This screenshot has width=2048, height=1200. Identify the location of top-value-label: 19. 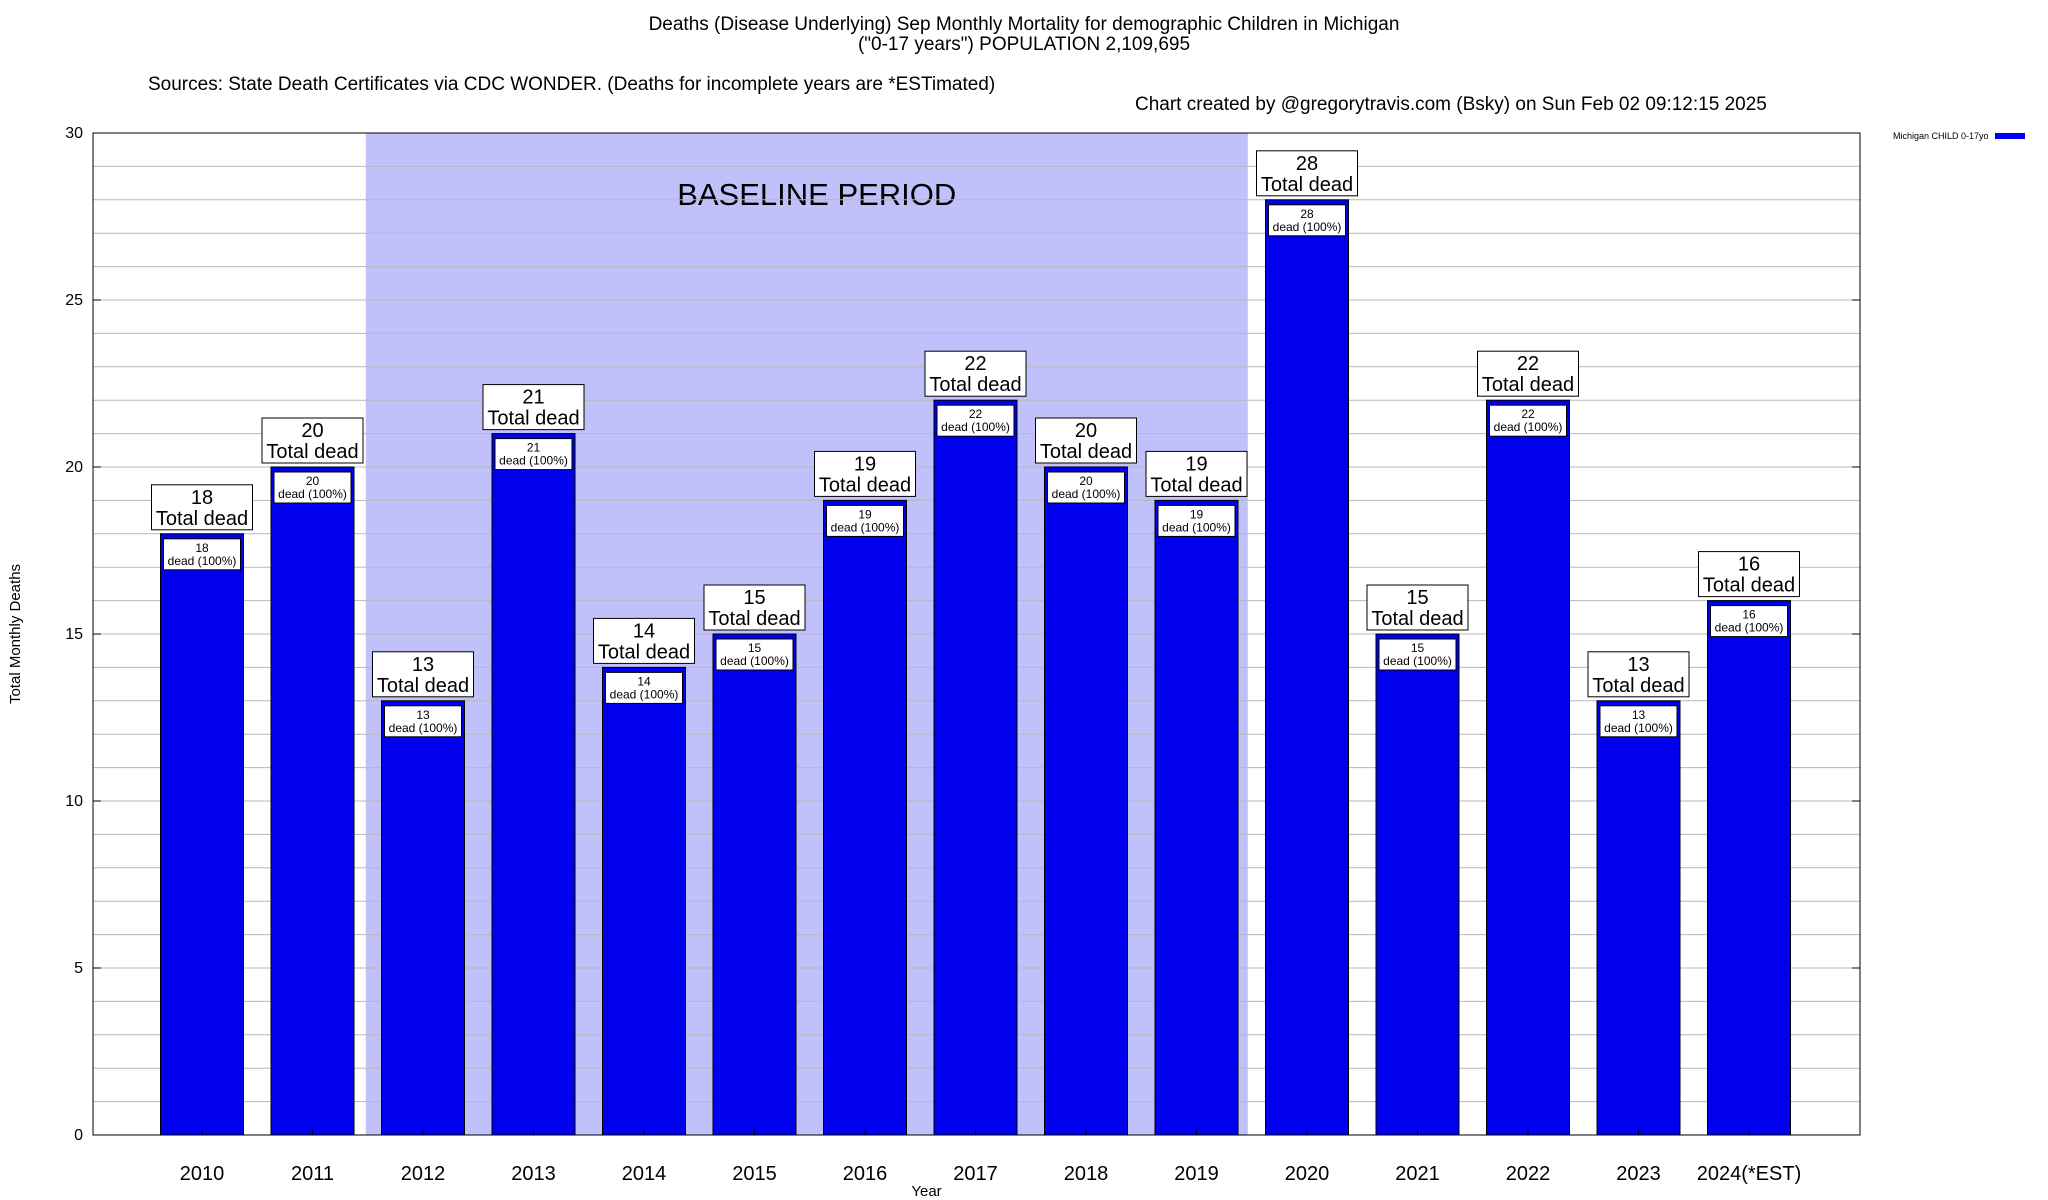
(865, 464).